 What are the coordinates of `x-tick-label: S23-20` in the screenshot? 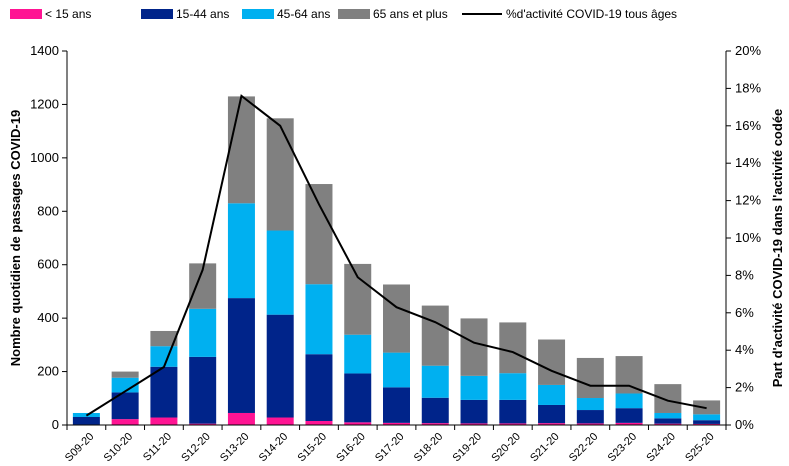 It's located at (623, 448).